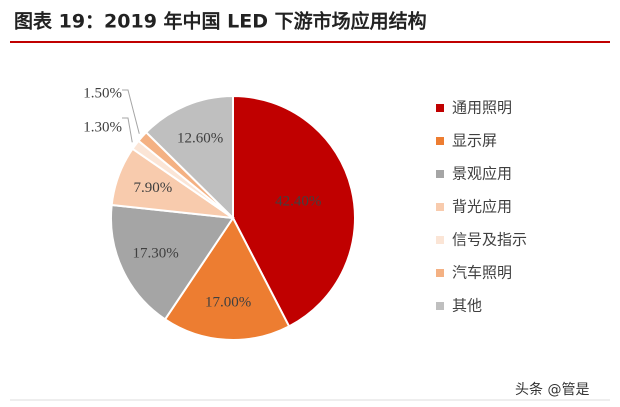  Describe the element at coordinates (200, 139) in the screenshot. I see `data-label: 12.60%` at that location.